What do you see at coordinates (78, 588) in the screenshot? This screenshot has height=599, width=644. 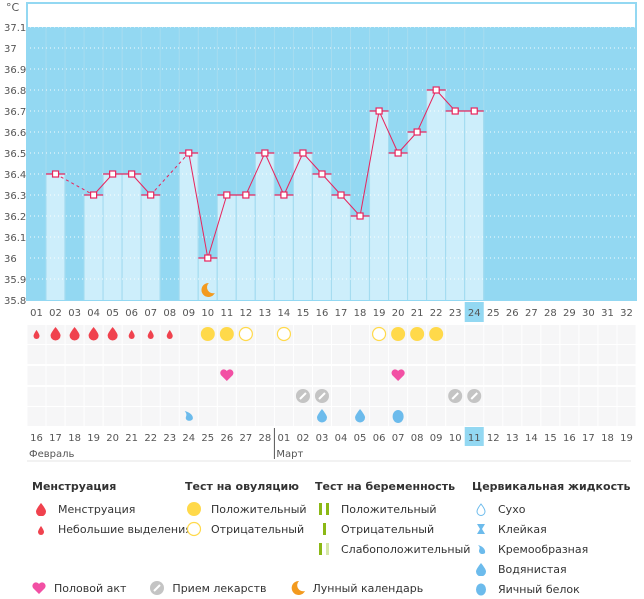 I see `legend-item: Половой акт` at bounding box center [78, 588].